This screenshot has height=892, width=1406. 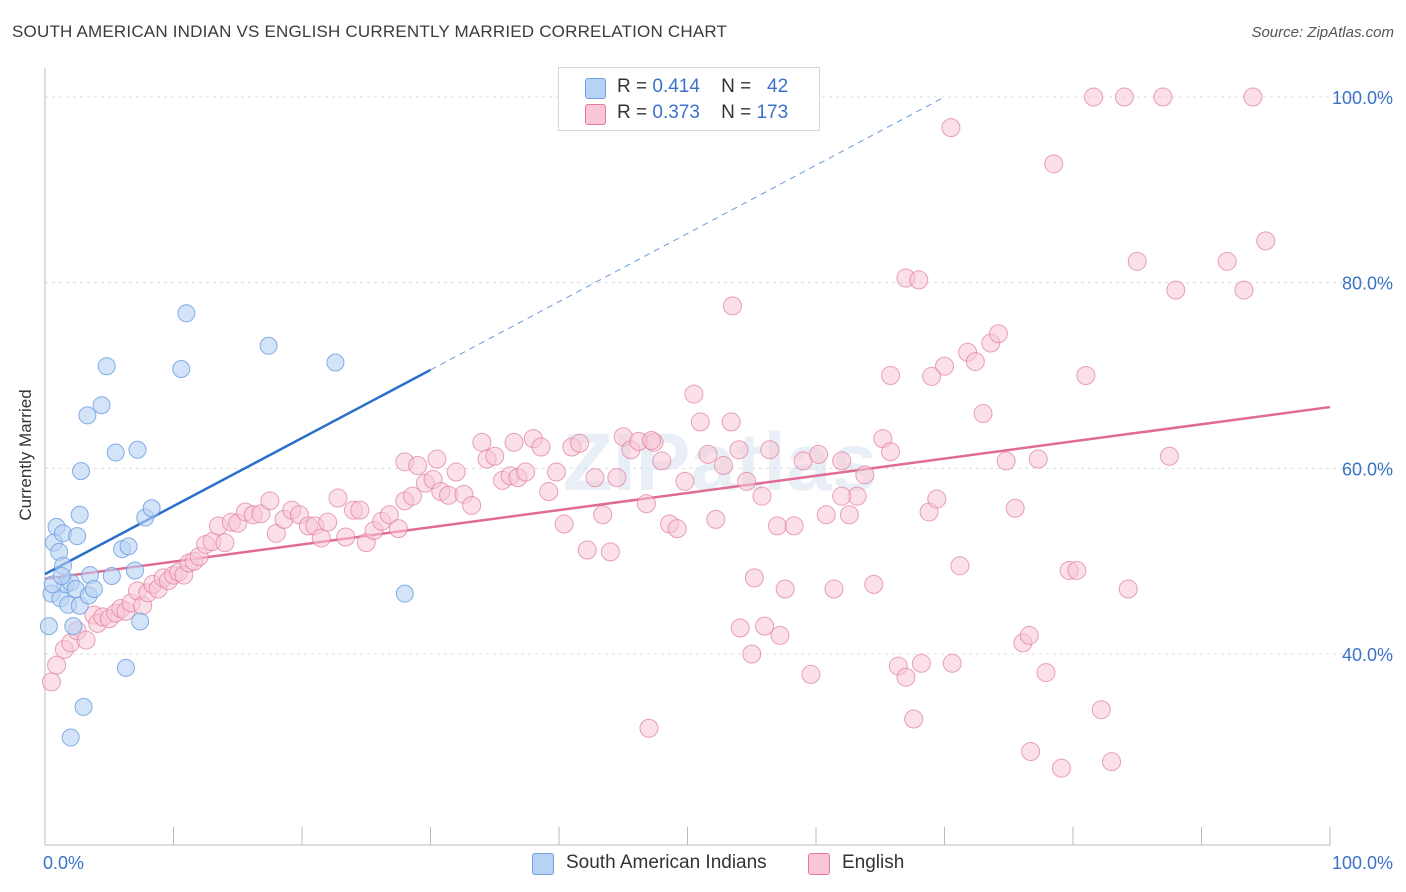 I want to click on n-label: N =, so click(x=736, y=112).